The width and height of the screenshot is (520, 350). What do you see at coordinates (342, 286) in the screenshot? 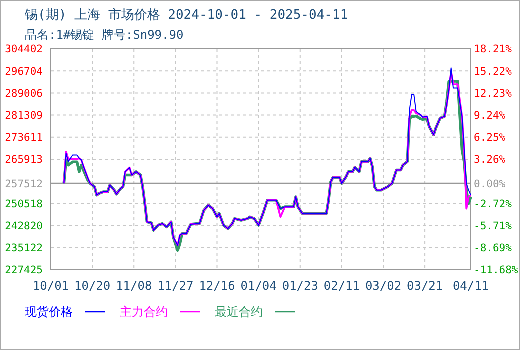
I see `x-tick-label: 02/11` at bounding box center [342, 286].